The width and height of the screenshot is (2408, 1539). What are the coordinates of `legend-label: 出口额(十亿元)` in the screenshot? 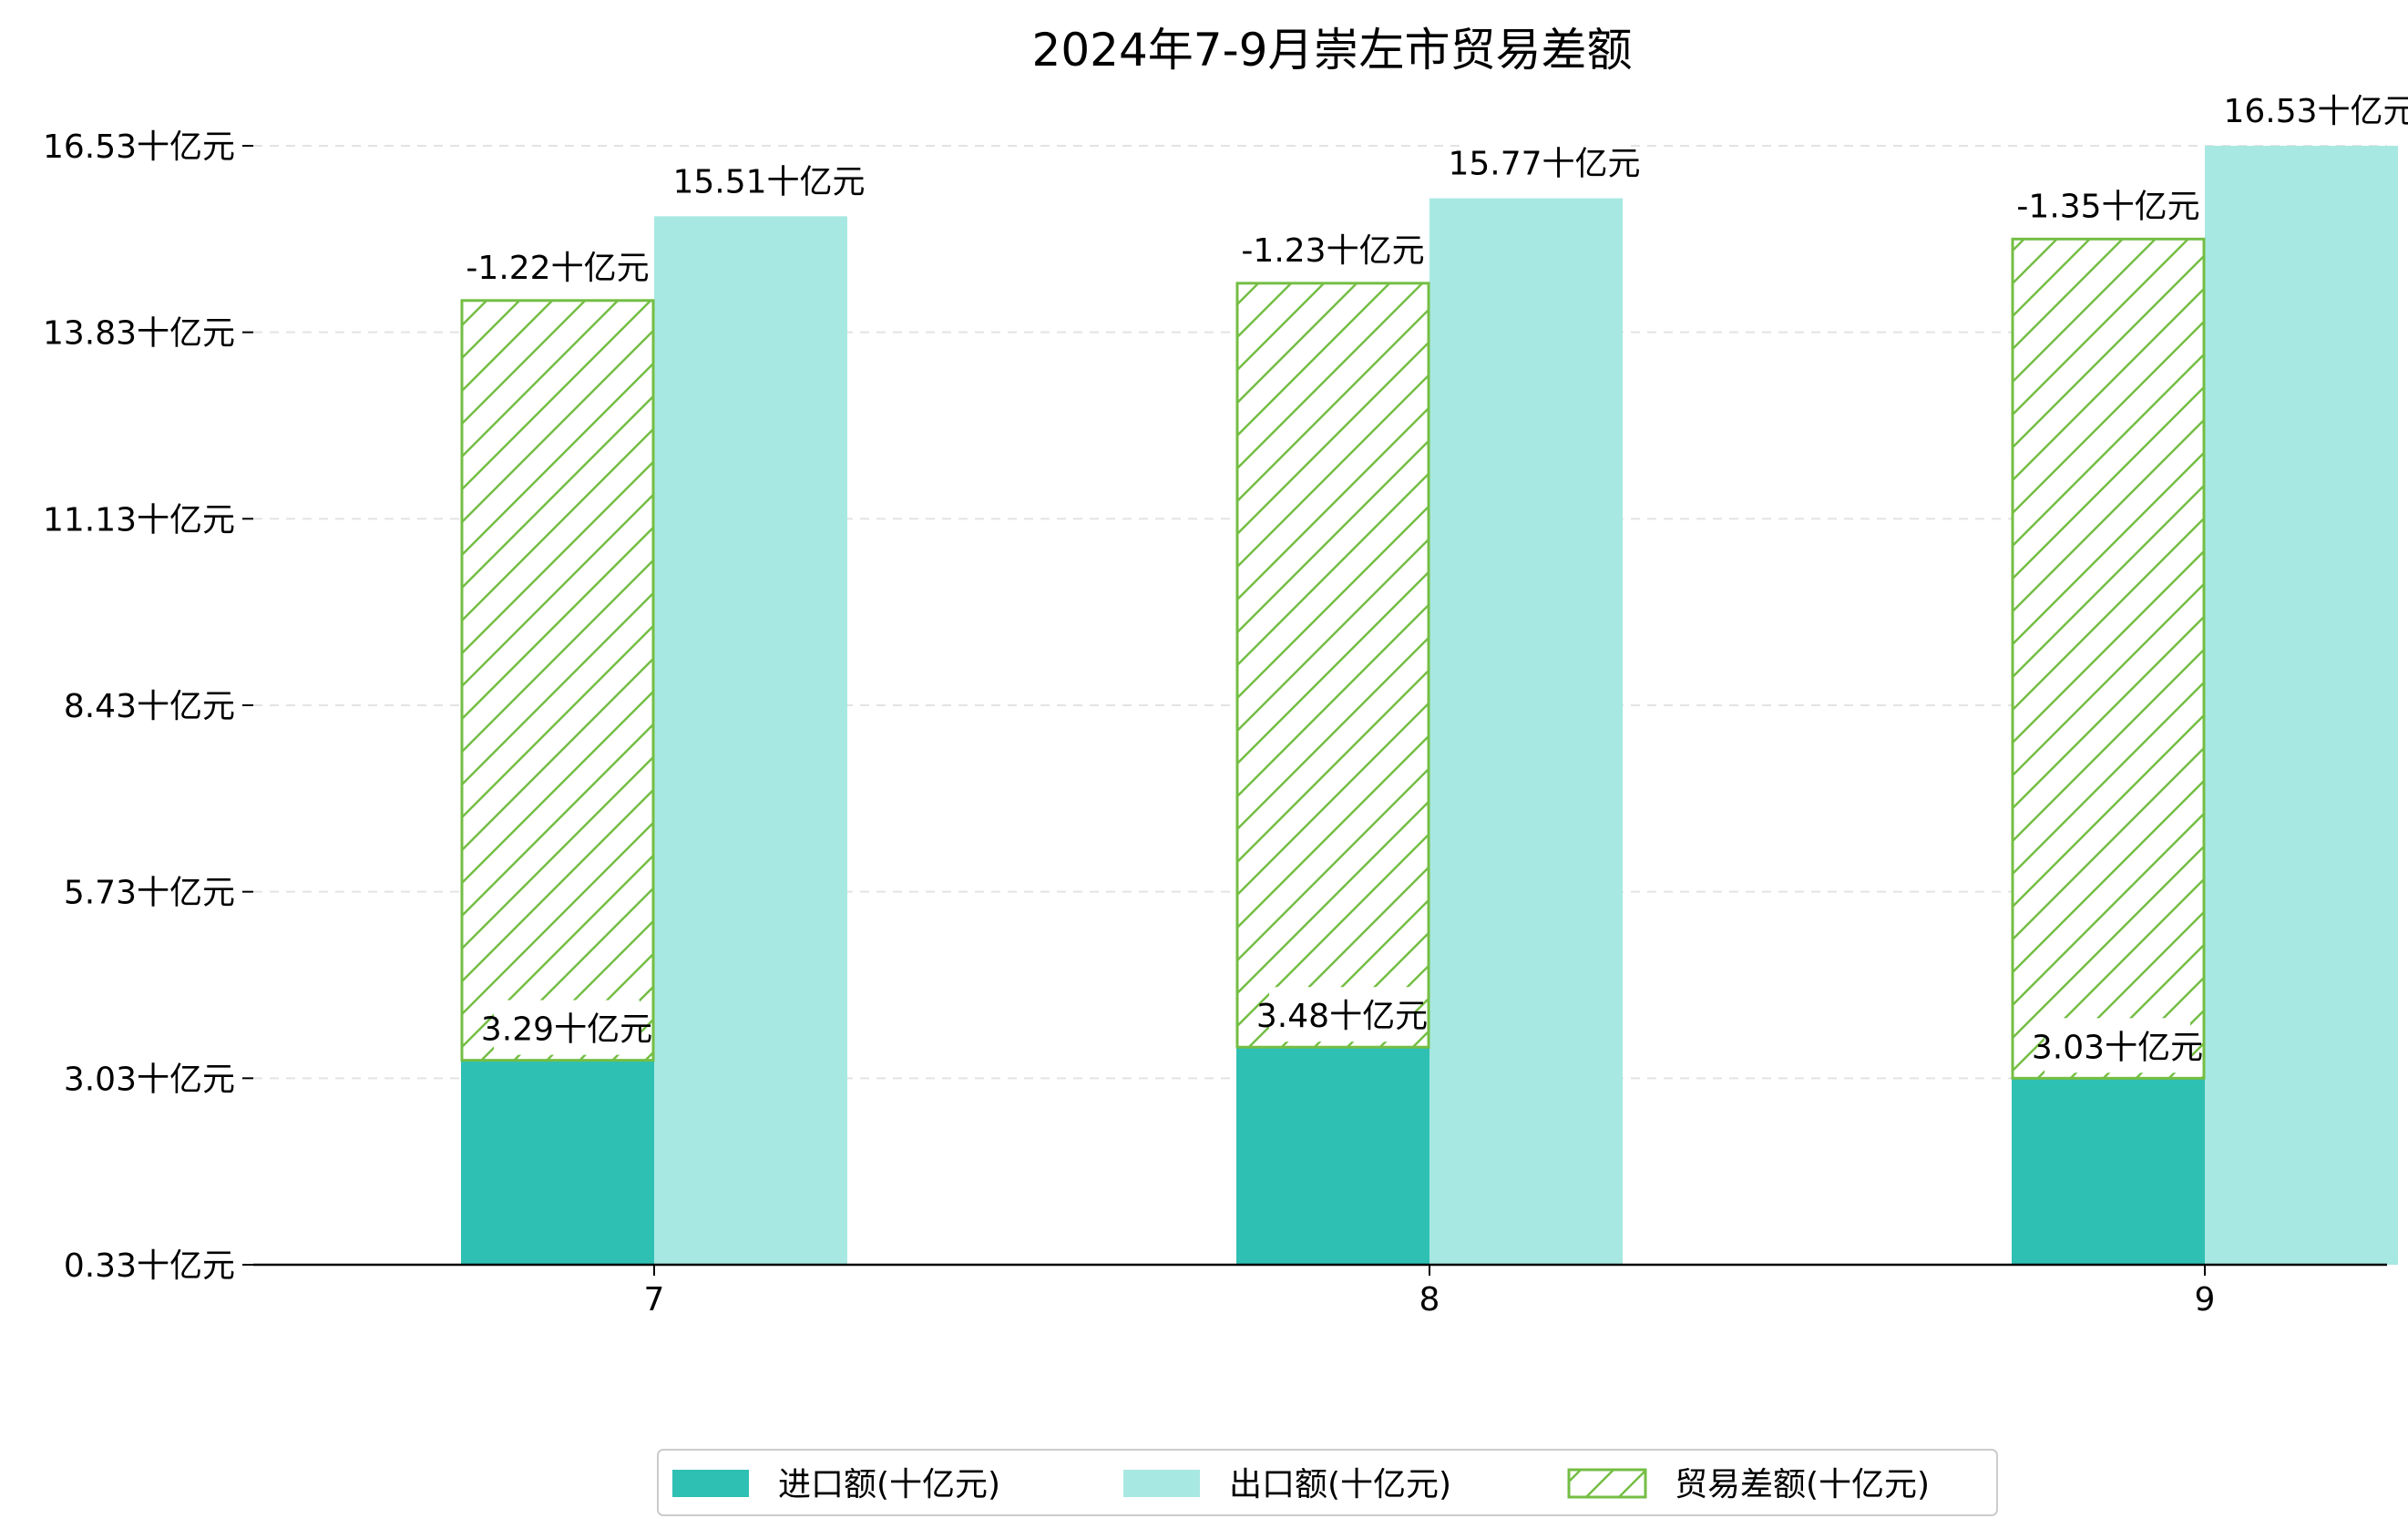 It's located at (1340, 1485).